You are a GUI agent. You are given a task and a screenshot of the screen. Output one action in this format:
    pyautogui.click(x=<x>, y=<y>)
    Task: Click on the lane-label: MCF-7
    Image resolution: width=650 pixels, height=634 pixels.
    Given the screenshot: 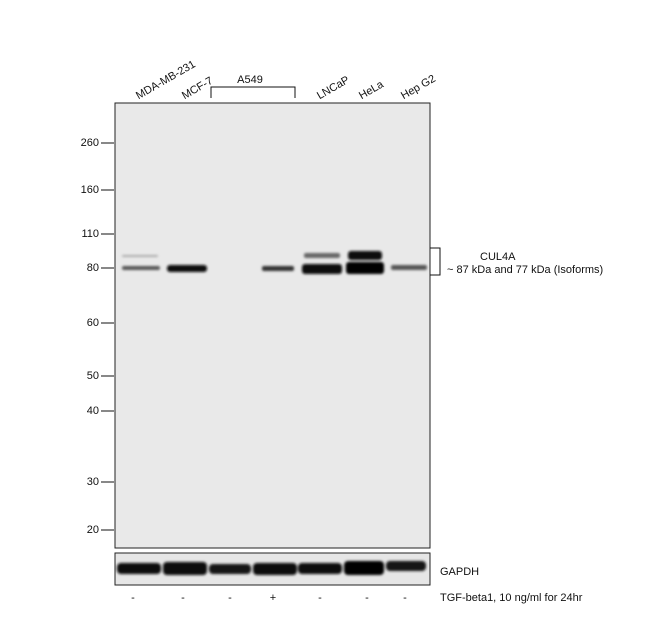 What is the action you would take?
    pyautogui.click(x=197, y=88)
    